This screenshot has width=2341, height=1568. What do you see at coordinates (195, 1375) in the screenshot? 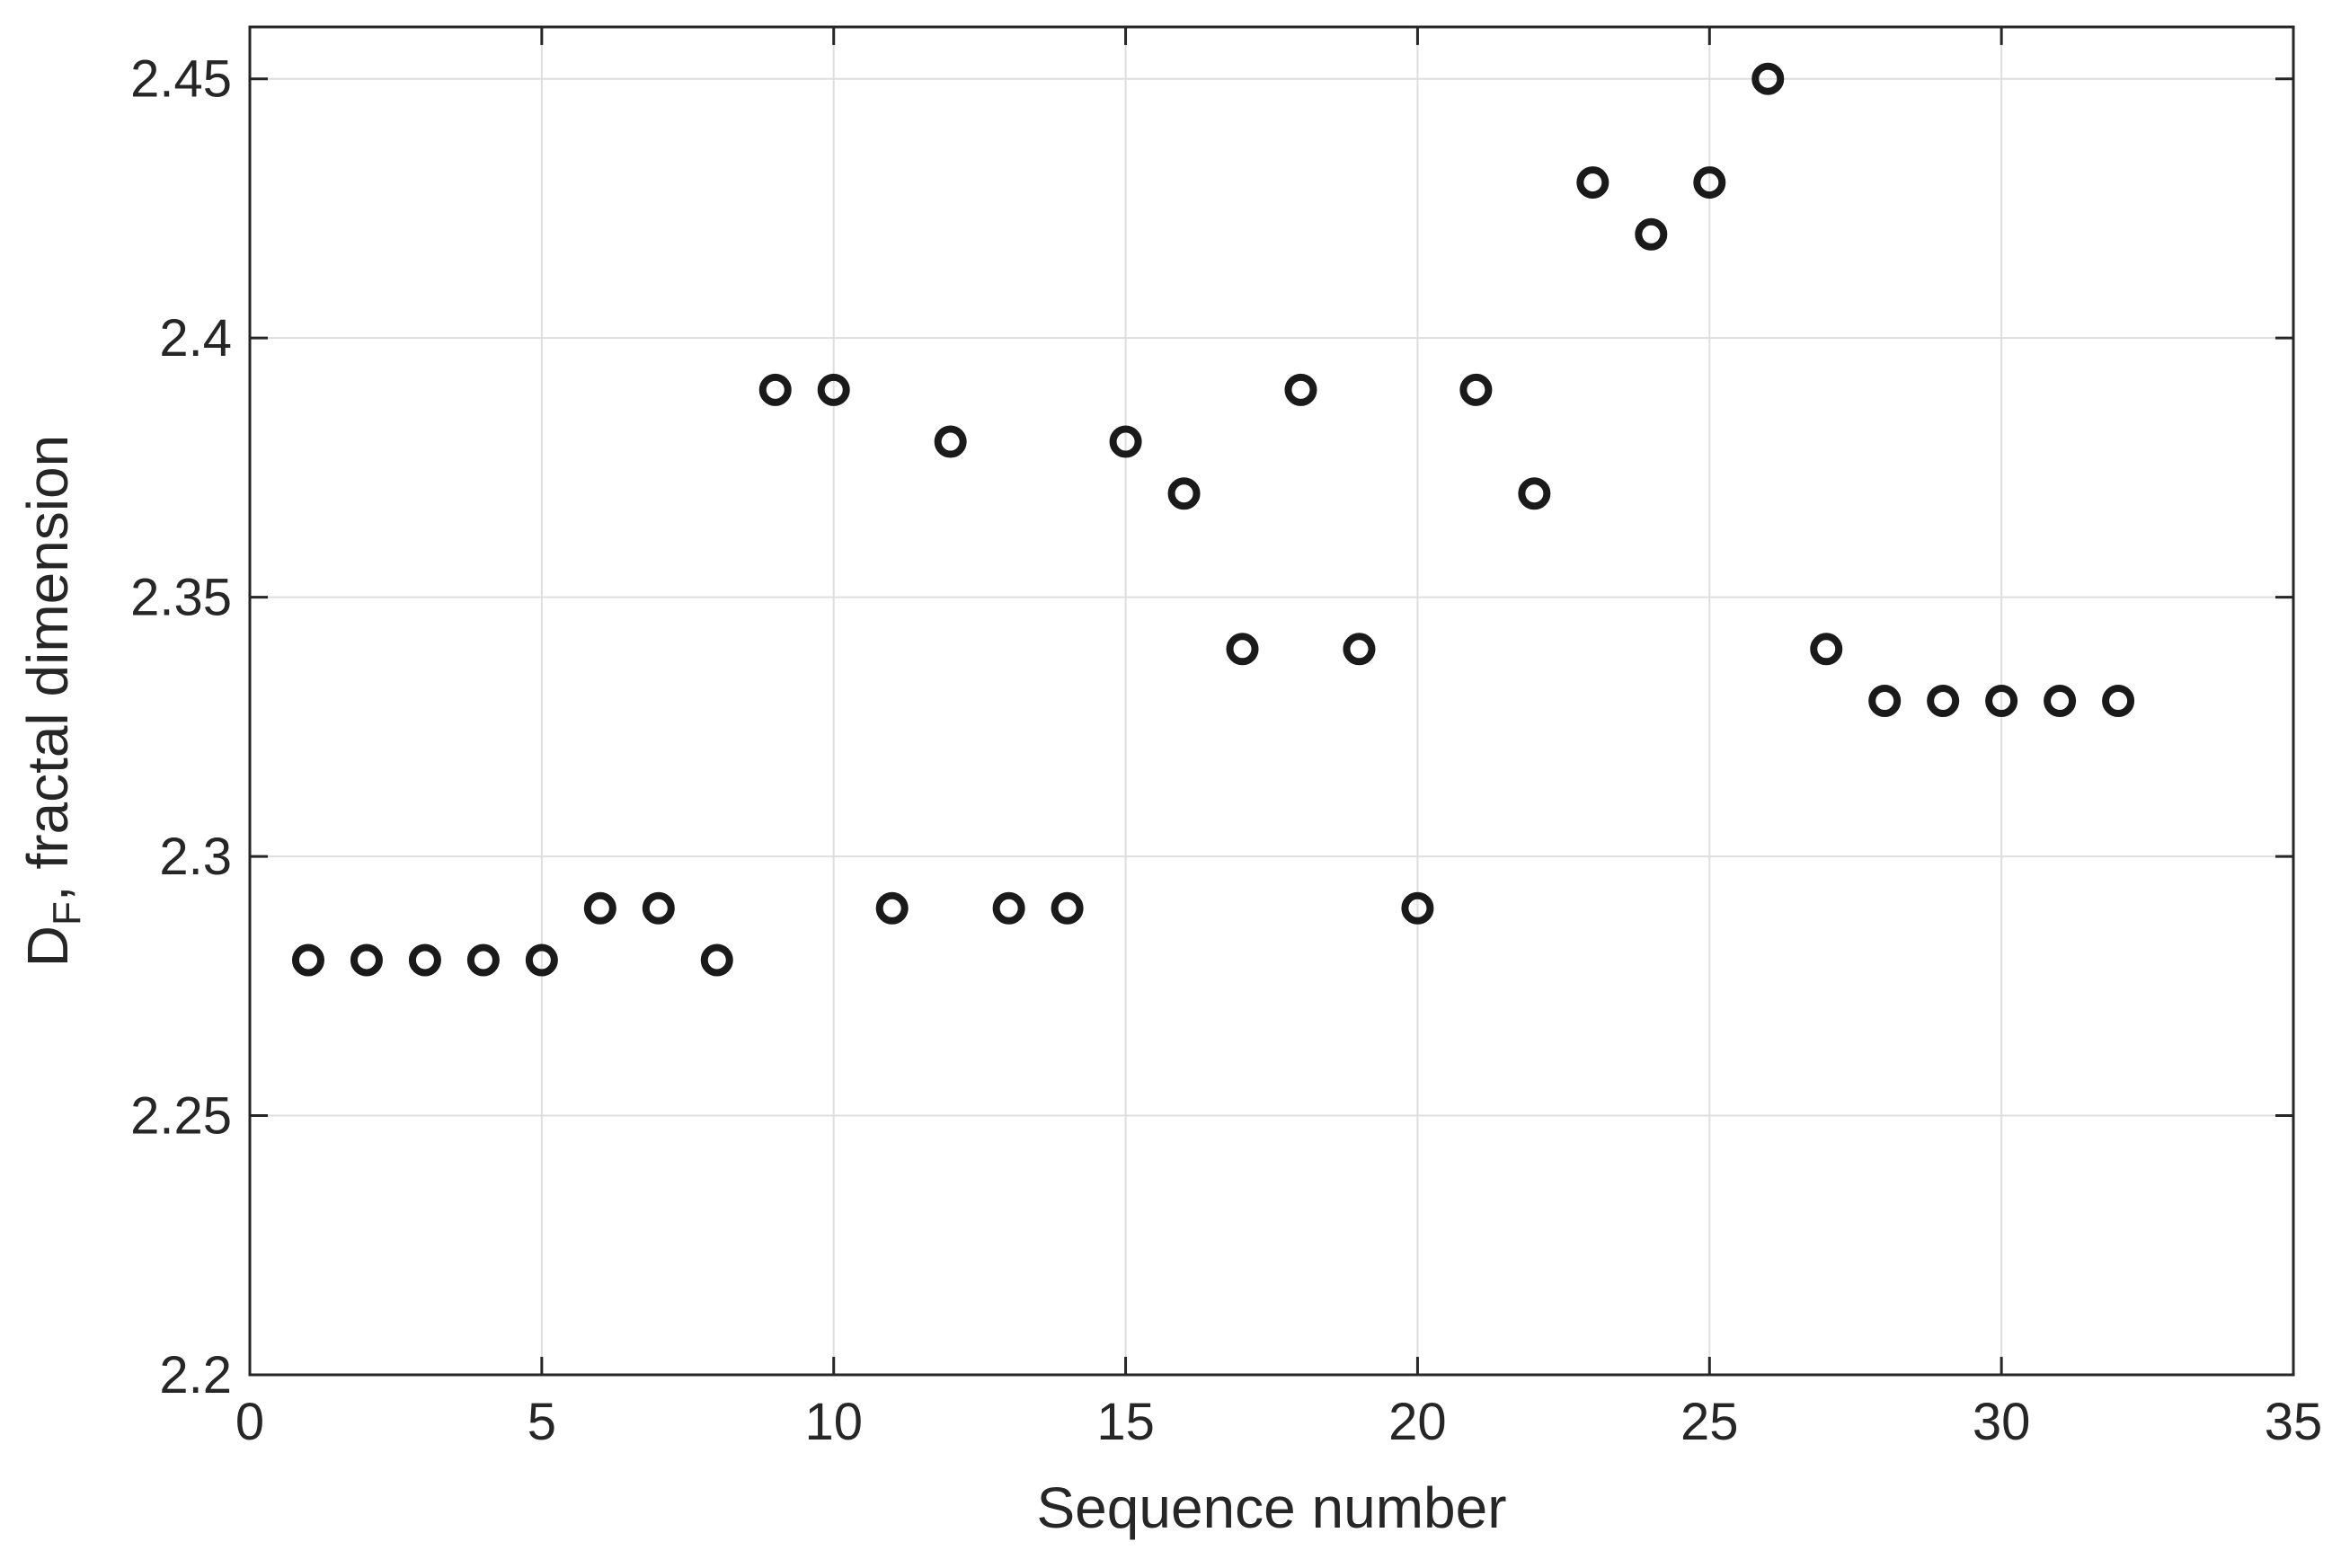
I see `y-tick-label: 2.2` at bounding box center [195, 1375].